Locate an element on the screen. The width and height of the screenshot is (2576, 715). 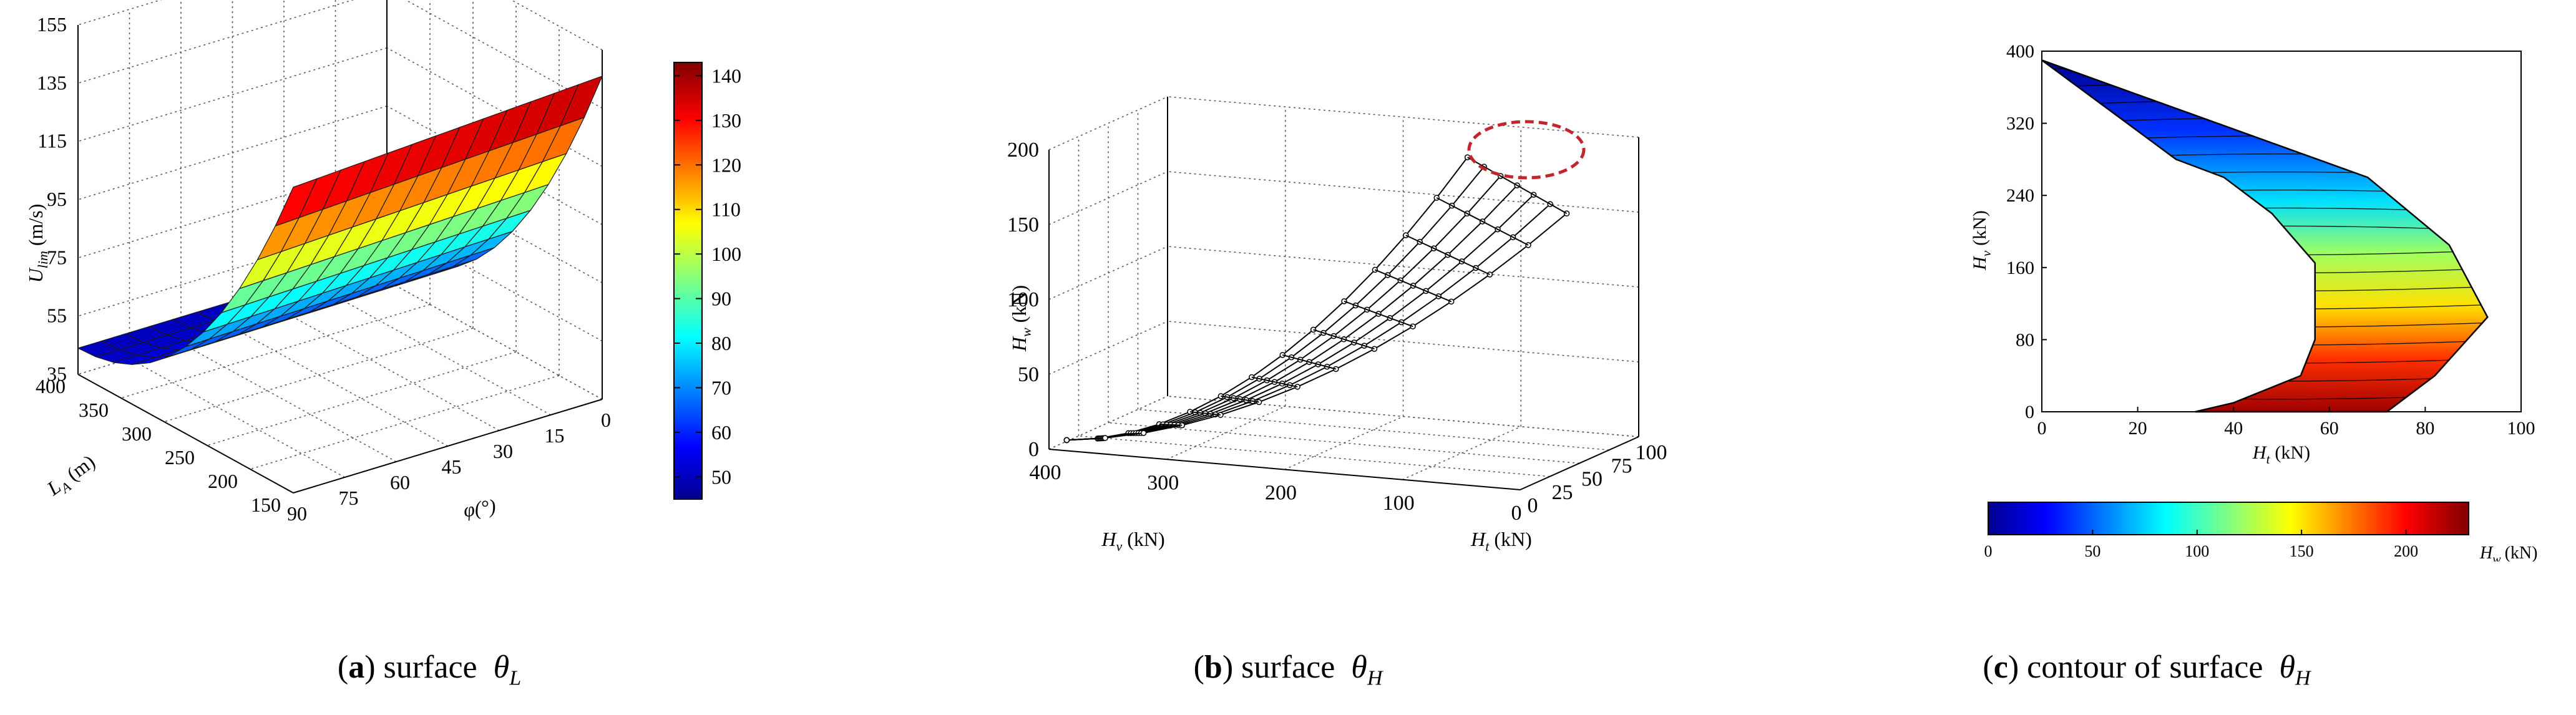
chart-c-ylabel: Hv(kN) is located at coordinates (1981, 241).